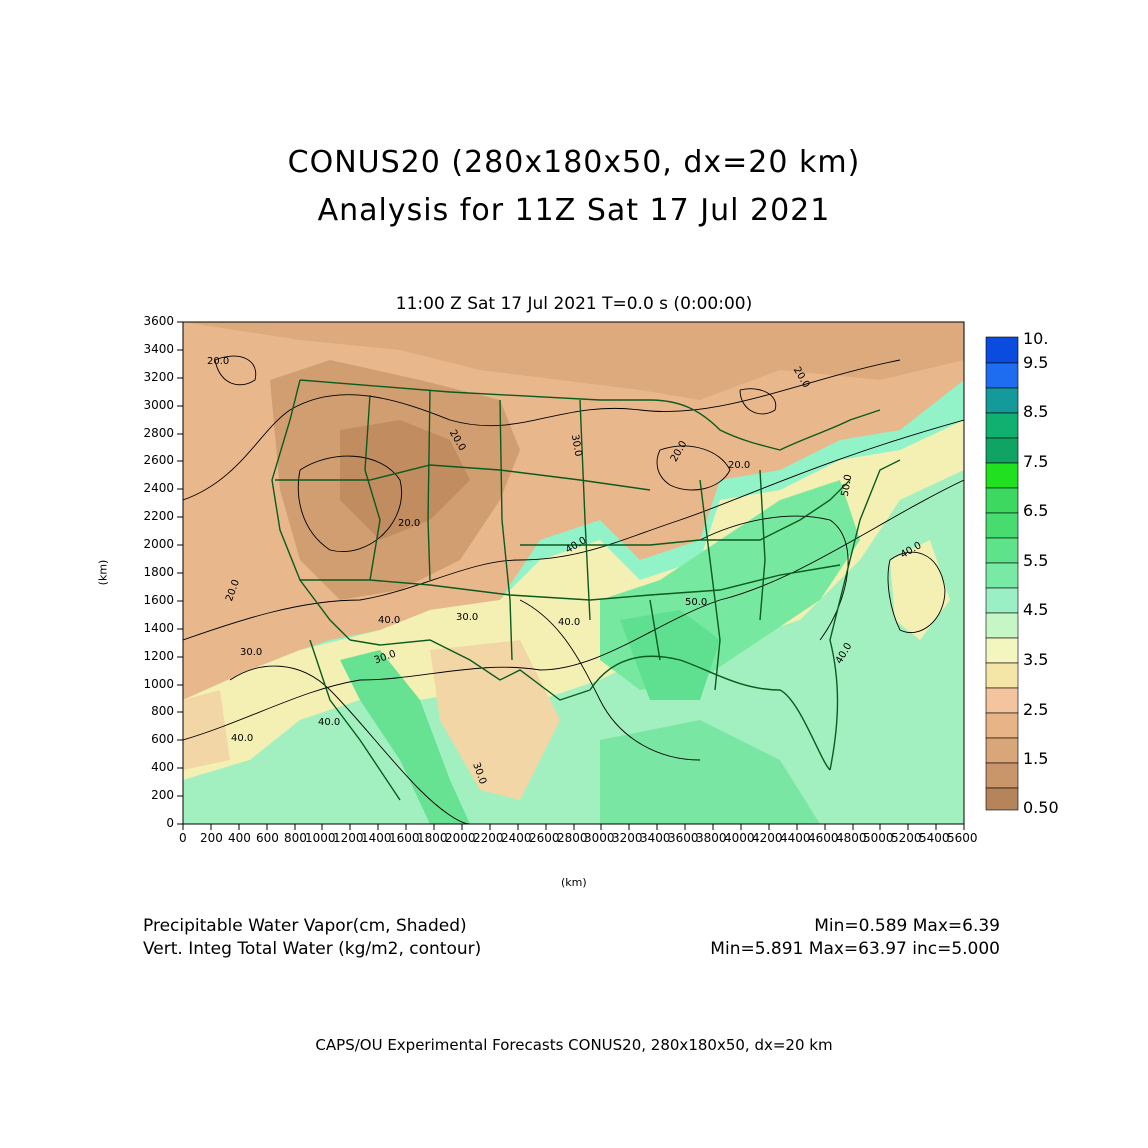 The width and height of the screenshot is (1148, 1148). What do you see at coordinates (467, 617) in the screenshot?
I see `contour-label: 30.0` at bounding box center [467, 617].